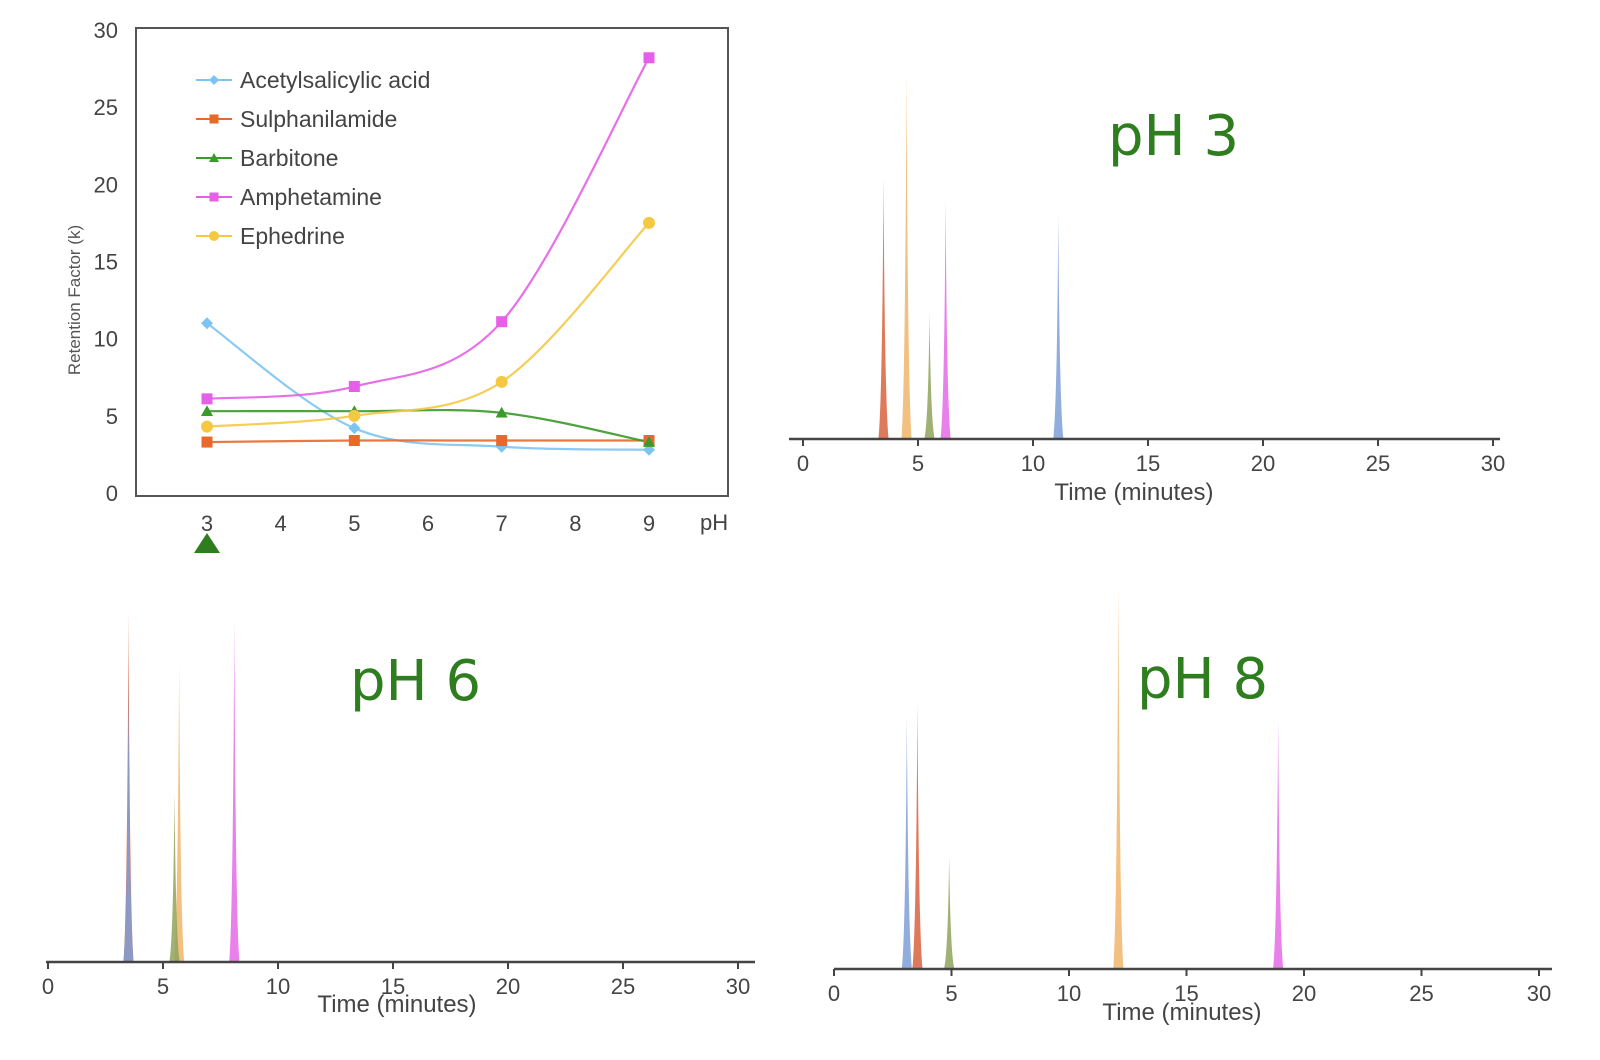 Image resolution: width=1600 pixels, height=1060 pixels. I want to click on series-line-acetylsalicylic-acid, so click(428, 386).